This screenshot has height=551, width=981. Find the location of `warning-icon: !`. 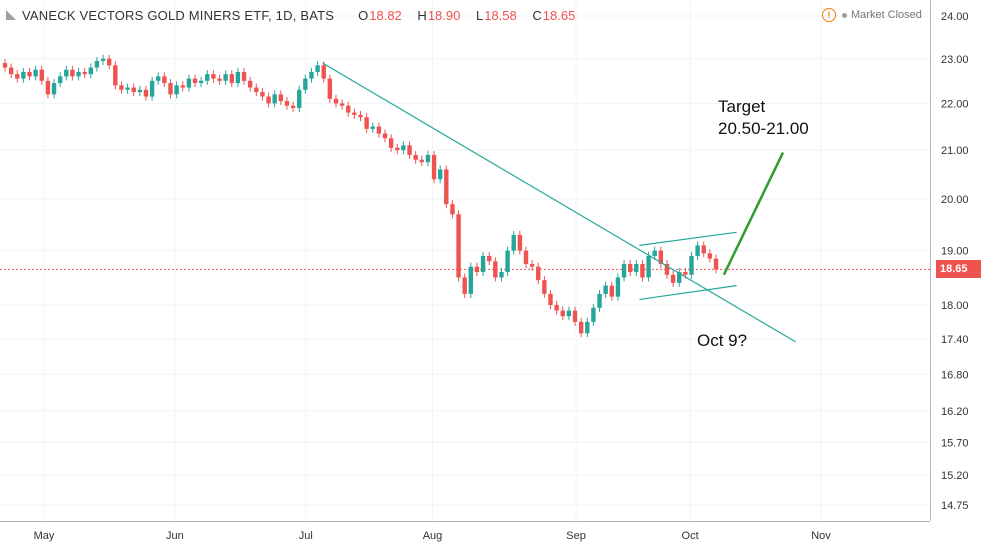

warning-icon: ! is located at coordinates (829, 15).